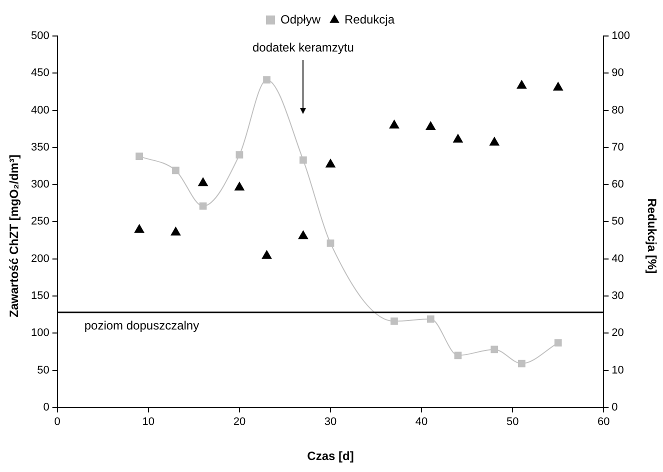 This screenshot has width=663, height=472. Describe the element at coordinates (618, 258) in the screenshot. I see `y2-tick-label: 40` at that location.